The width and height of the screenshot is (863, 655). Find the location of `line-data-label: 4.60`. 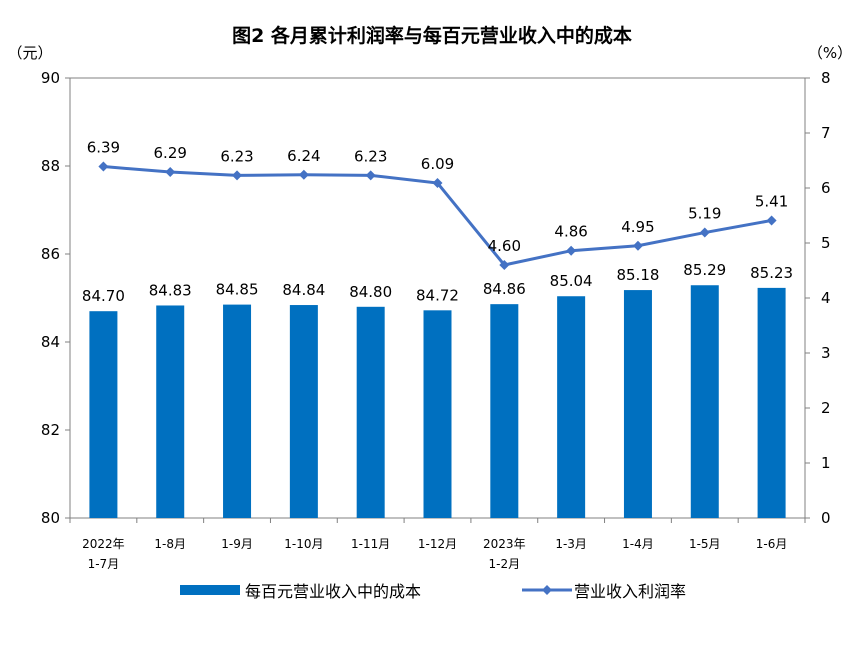

line-data-label: 4.60 is located at coordinates (504, 246).